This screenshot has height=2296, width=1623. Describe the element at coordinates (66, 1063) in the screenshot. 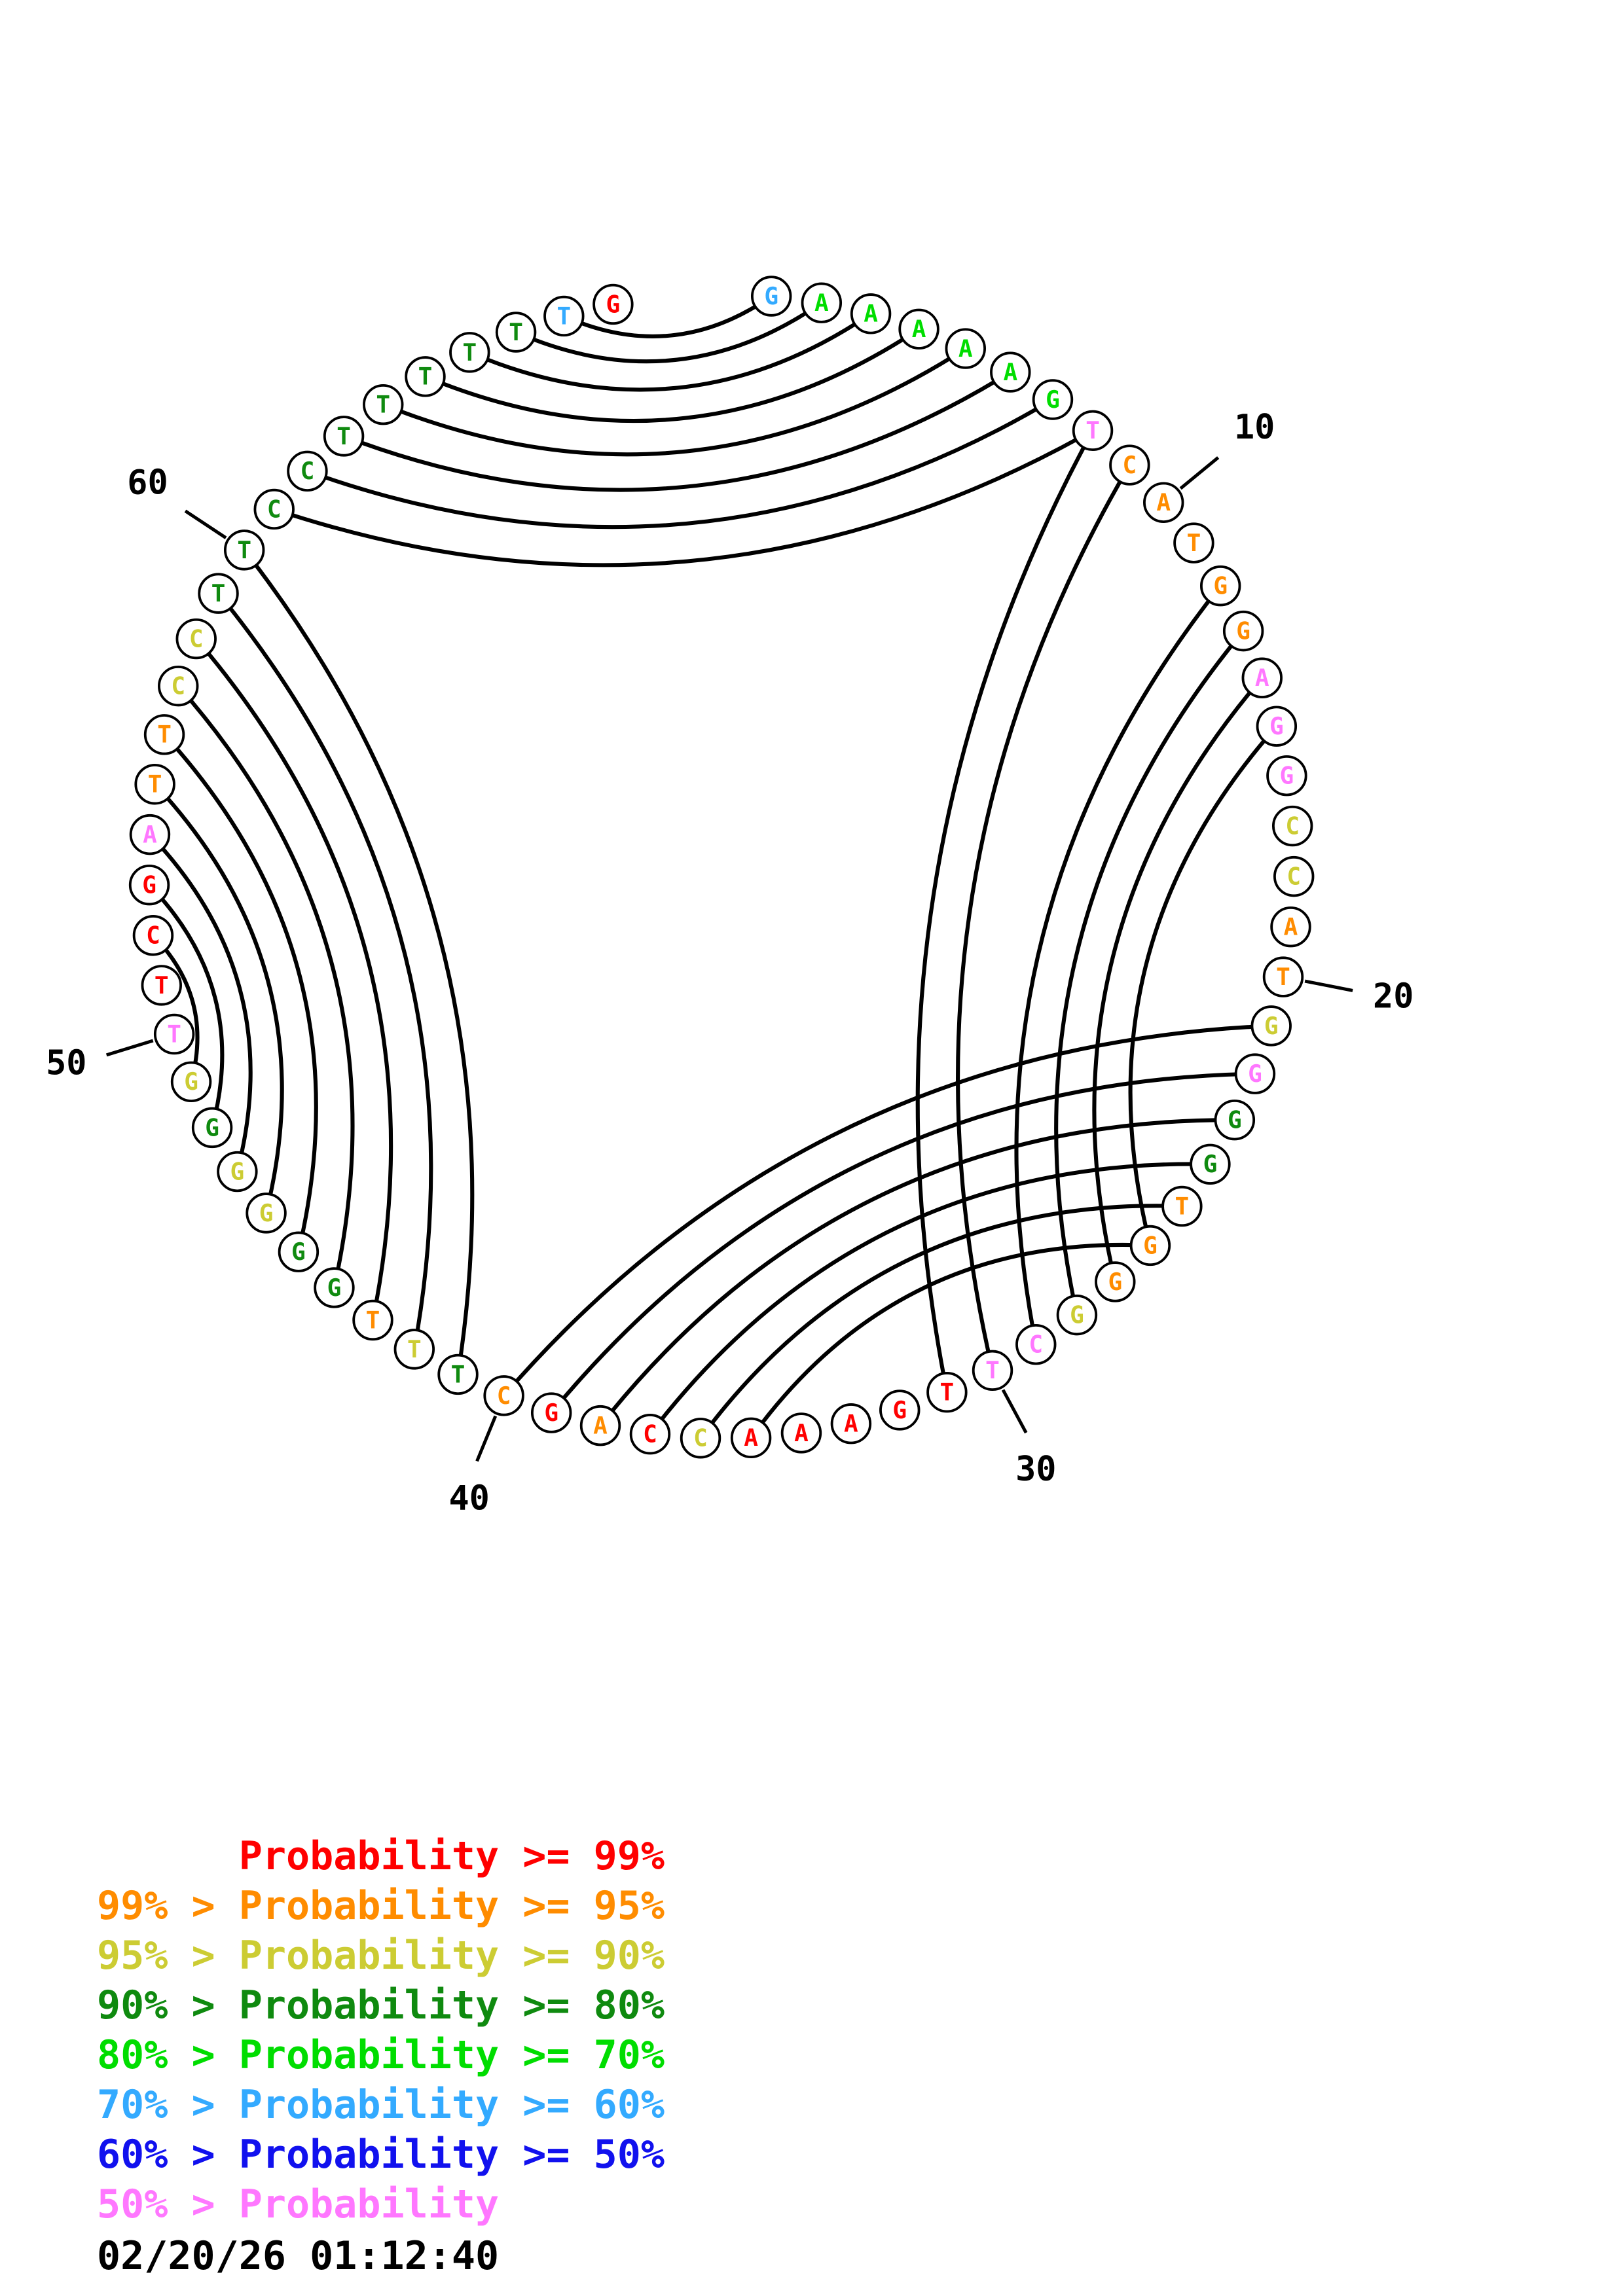

I see `position-label: 50` at that location.